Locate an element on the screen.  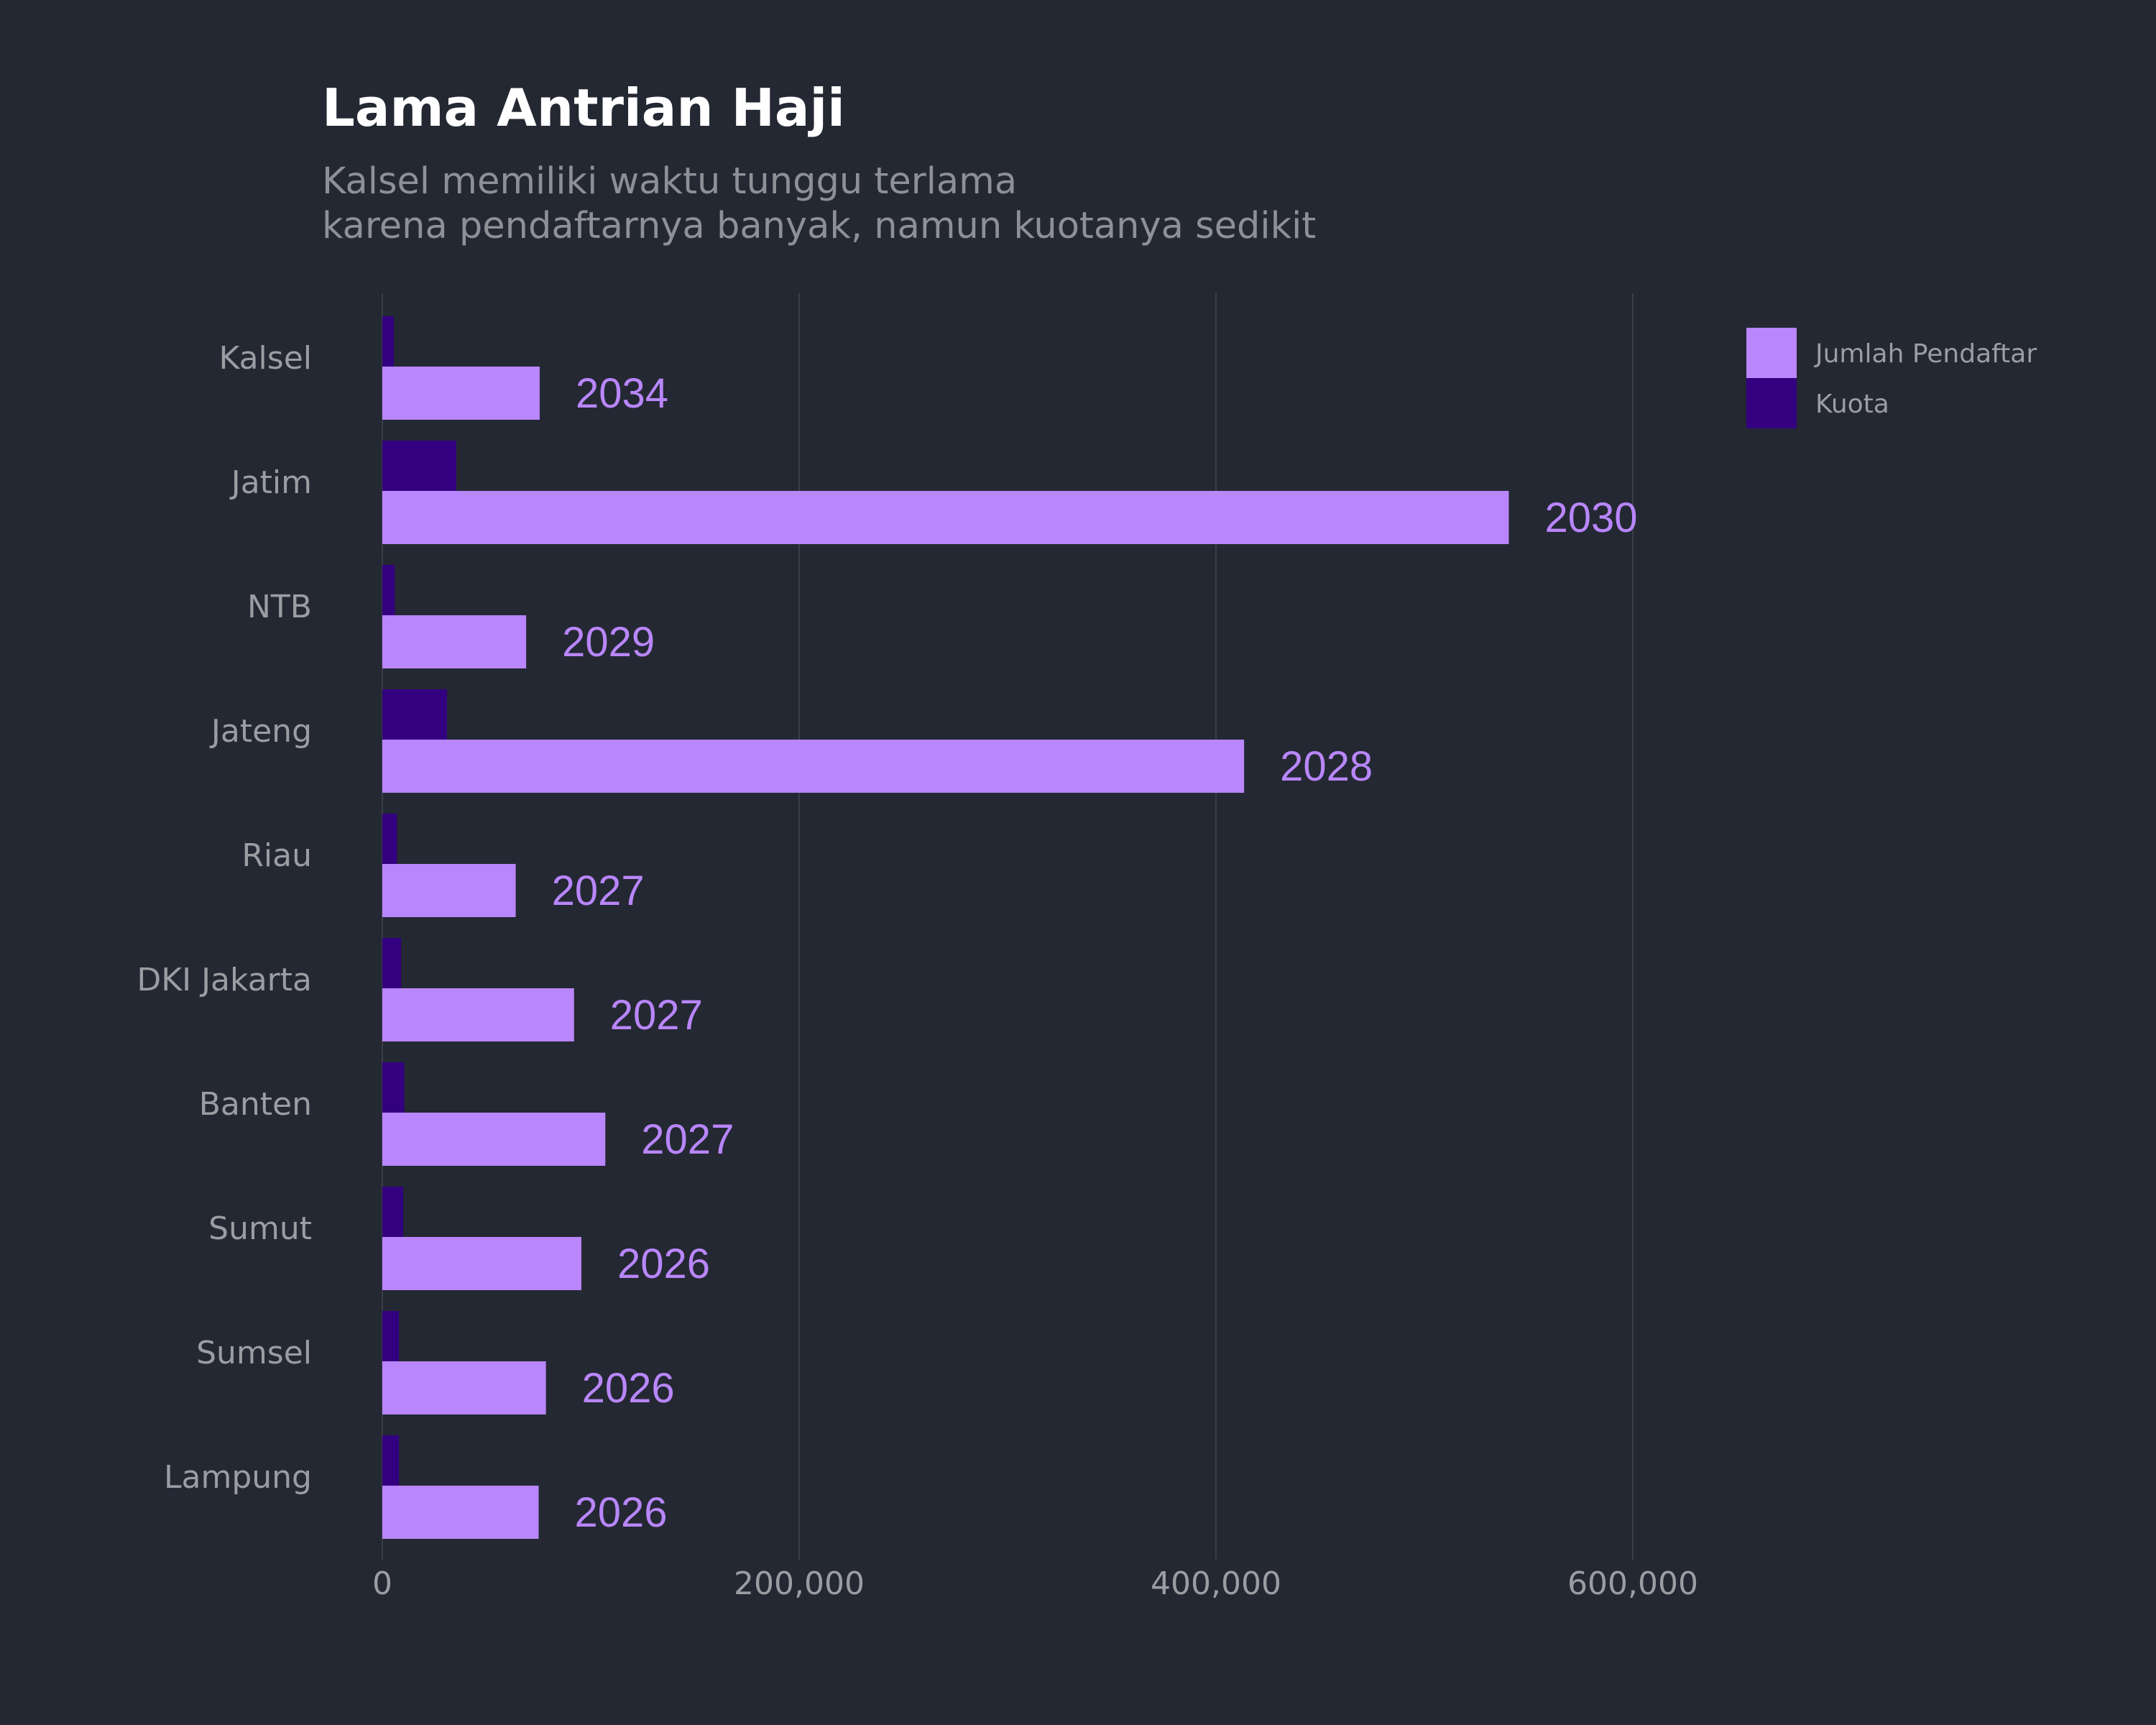
y-tick-label: Riau is located at coordinates (276, 855).